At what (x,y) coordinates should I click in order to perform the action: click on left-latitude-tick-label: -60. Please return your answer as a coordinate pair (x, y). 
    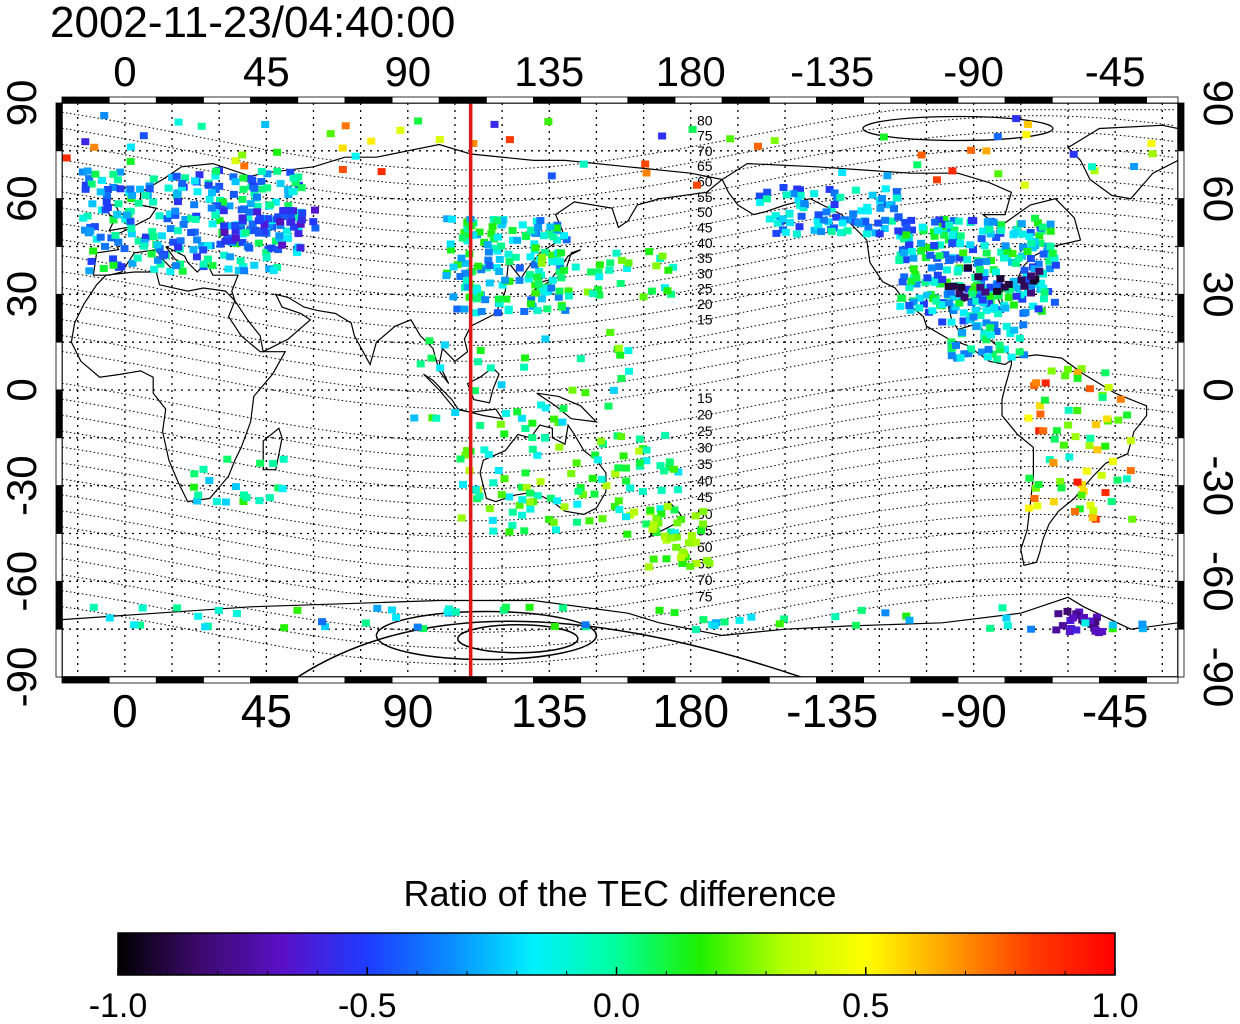
    Looking at the image, I should click on (22, 581).